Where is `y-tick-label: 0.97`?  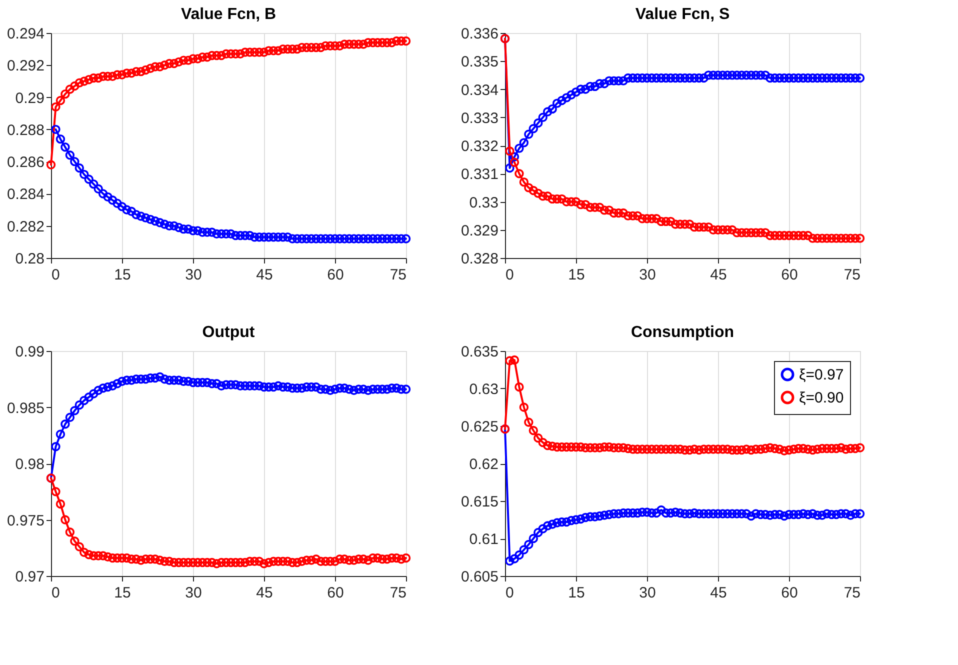 y-tick-label: 0.97 is located at coordinates (29, 577).